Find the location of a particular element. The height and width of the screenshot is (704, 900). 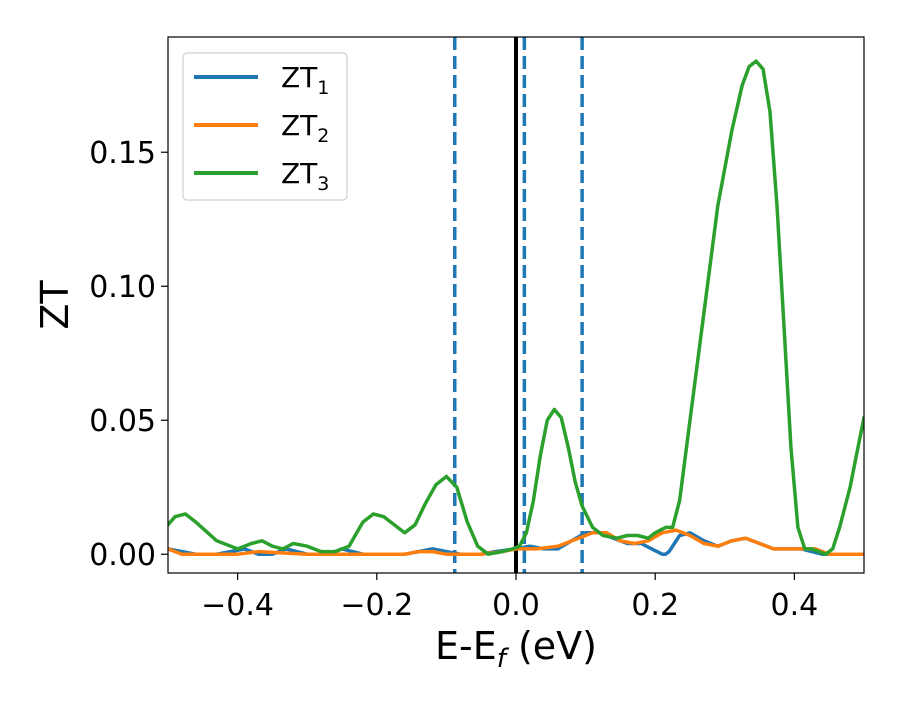

x-tick-label: 0.0 is located at coordinates (516, 605).